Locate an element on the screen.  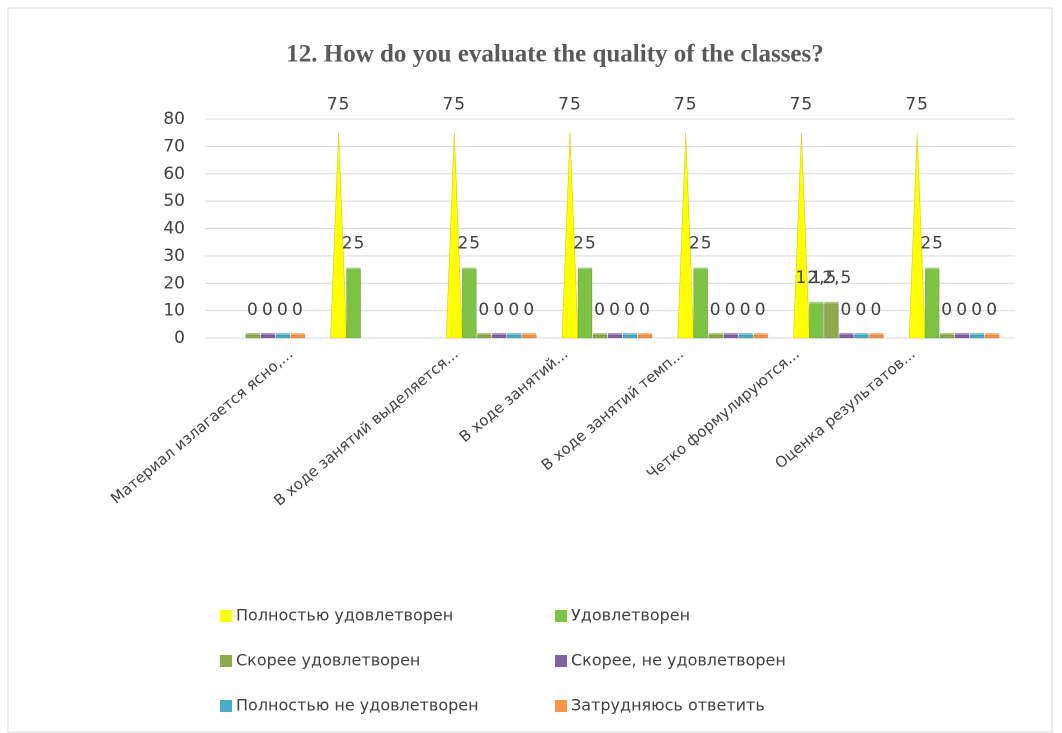
y-tick-label: 40 is located at coordinates (174, 229).